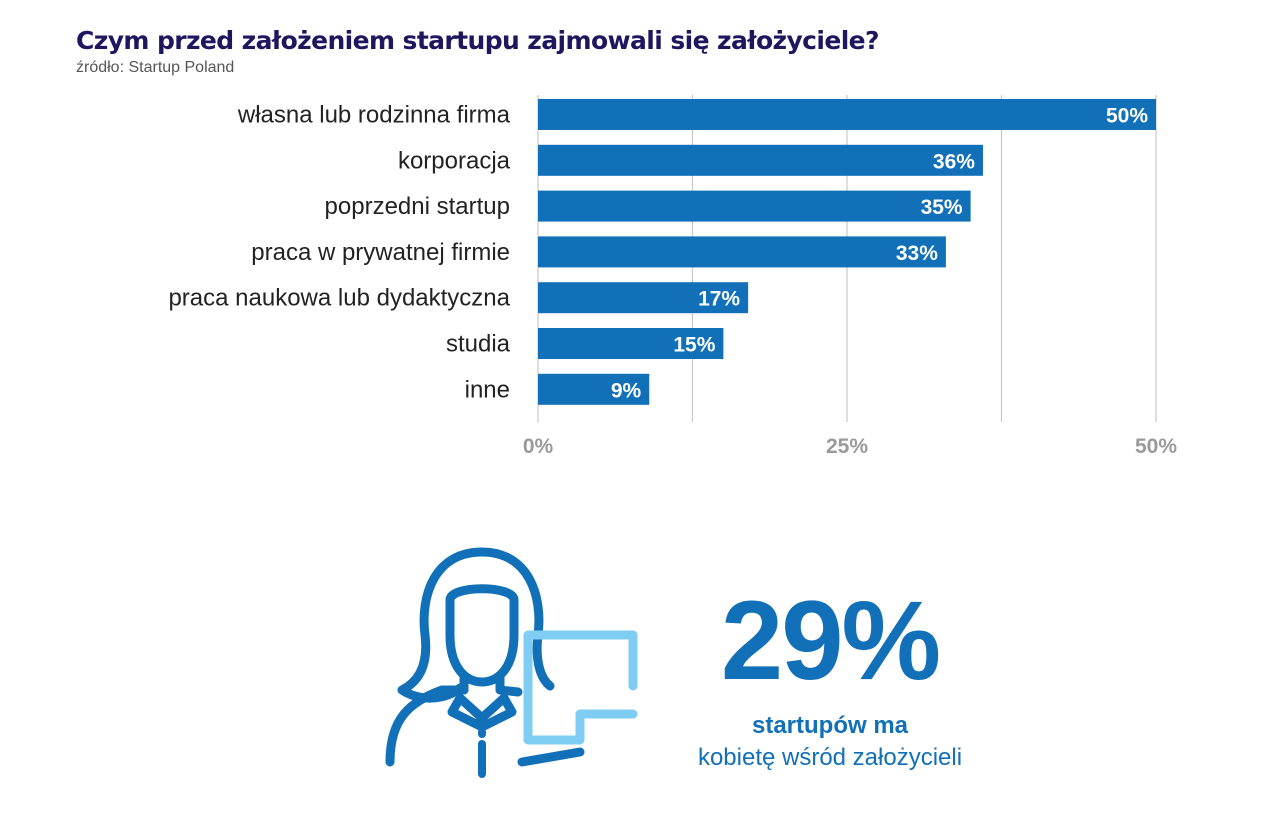  Describe the element at coordinates (155, 67) in the screenshot. I see `chart-source: źródło: Startup Poland` at that location.